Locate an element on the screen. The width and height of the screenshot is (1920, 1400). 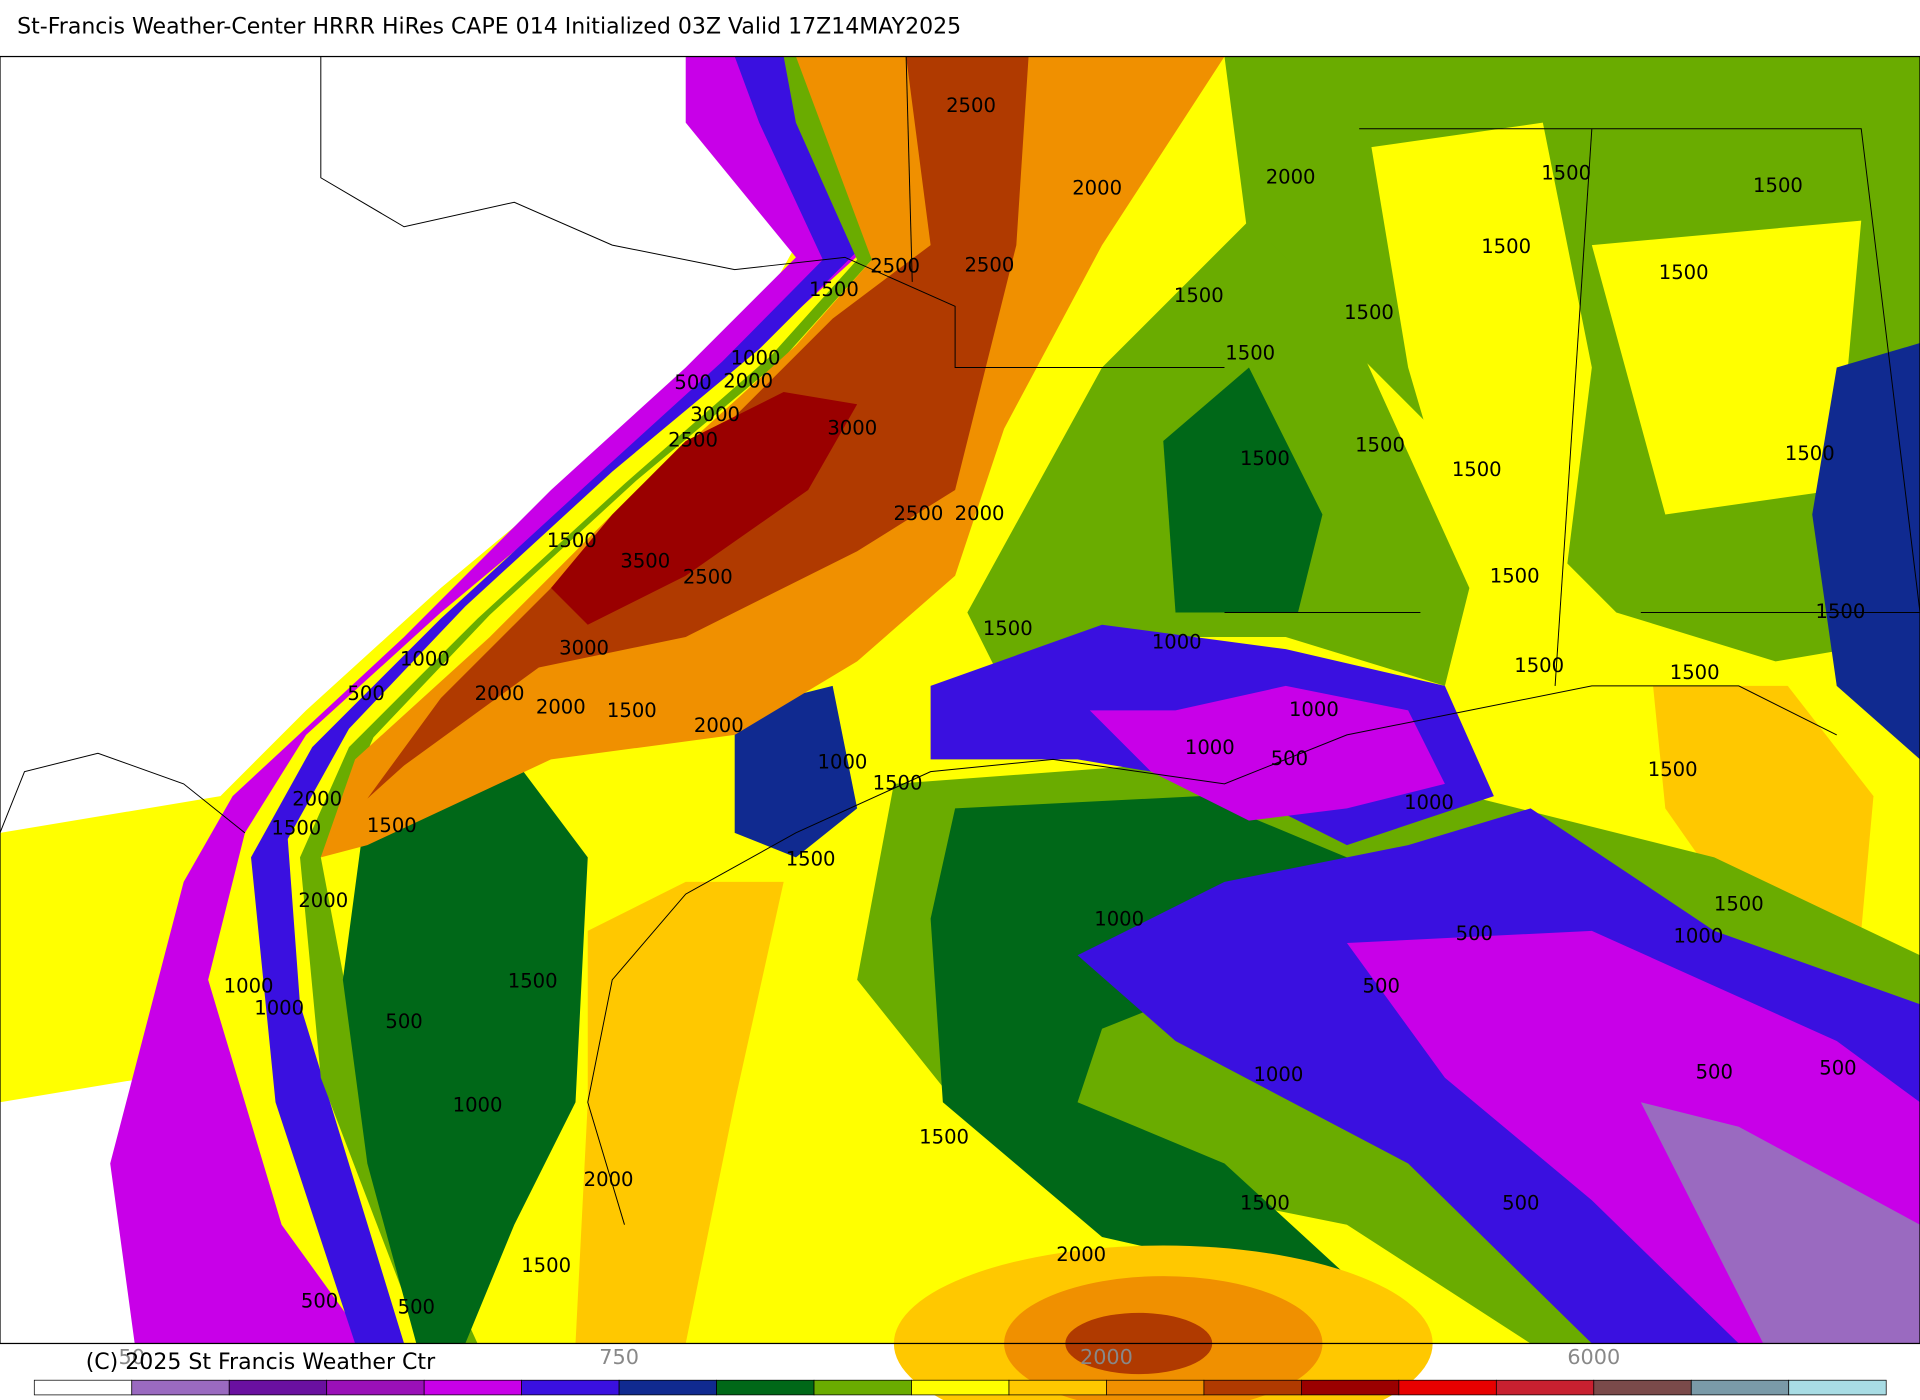
central-darkgreen is located at coordinates (1243, 490).